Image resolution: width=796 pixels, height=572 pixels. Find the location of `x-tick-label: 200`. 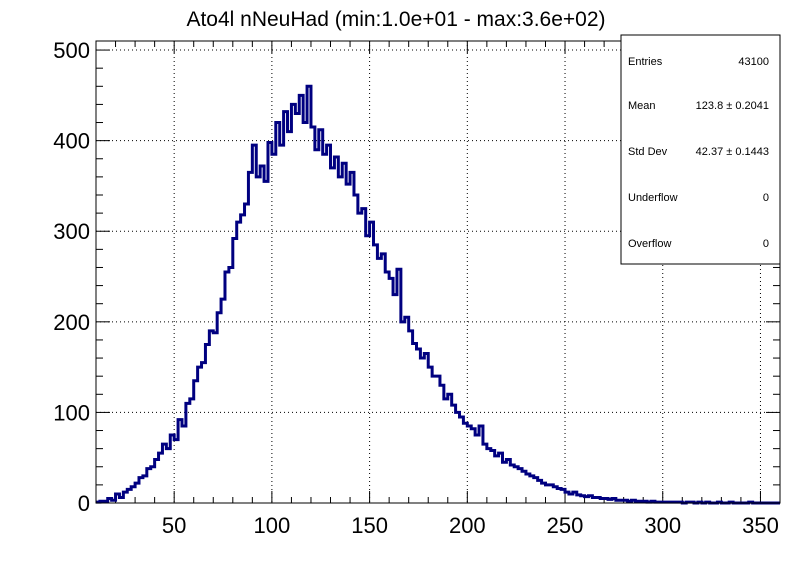

x-tick-label: 200 is located at coordinates (467, 525).